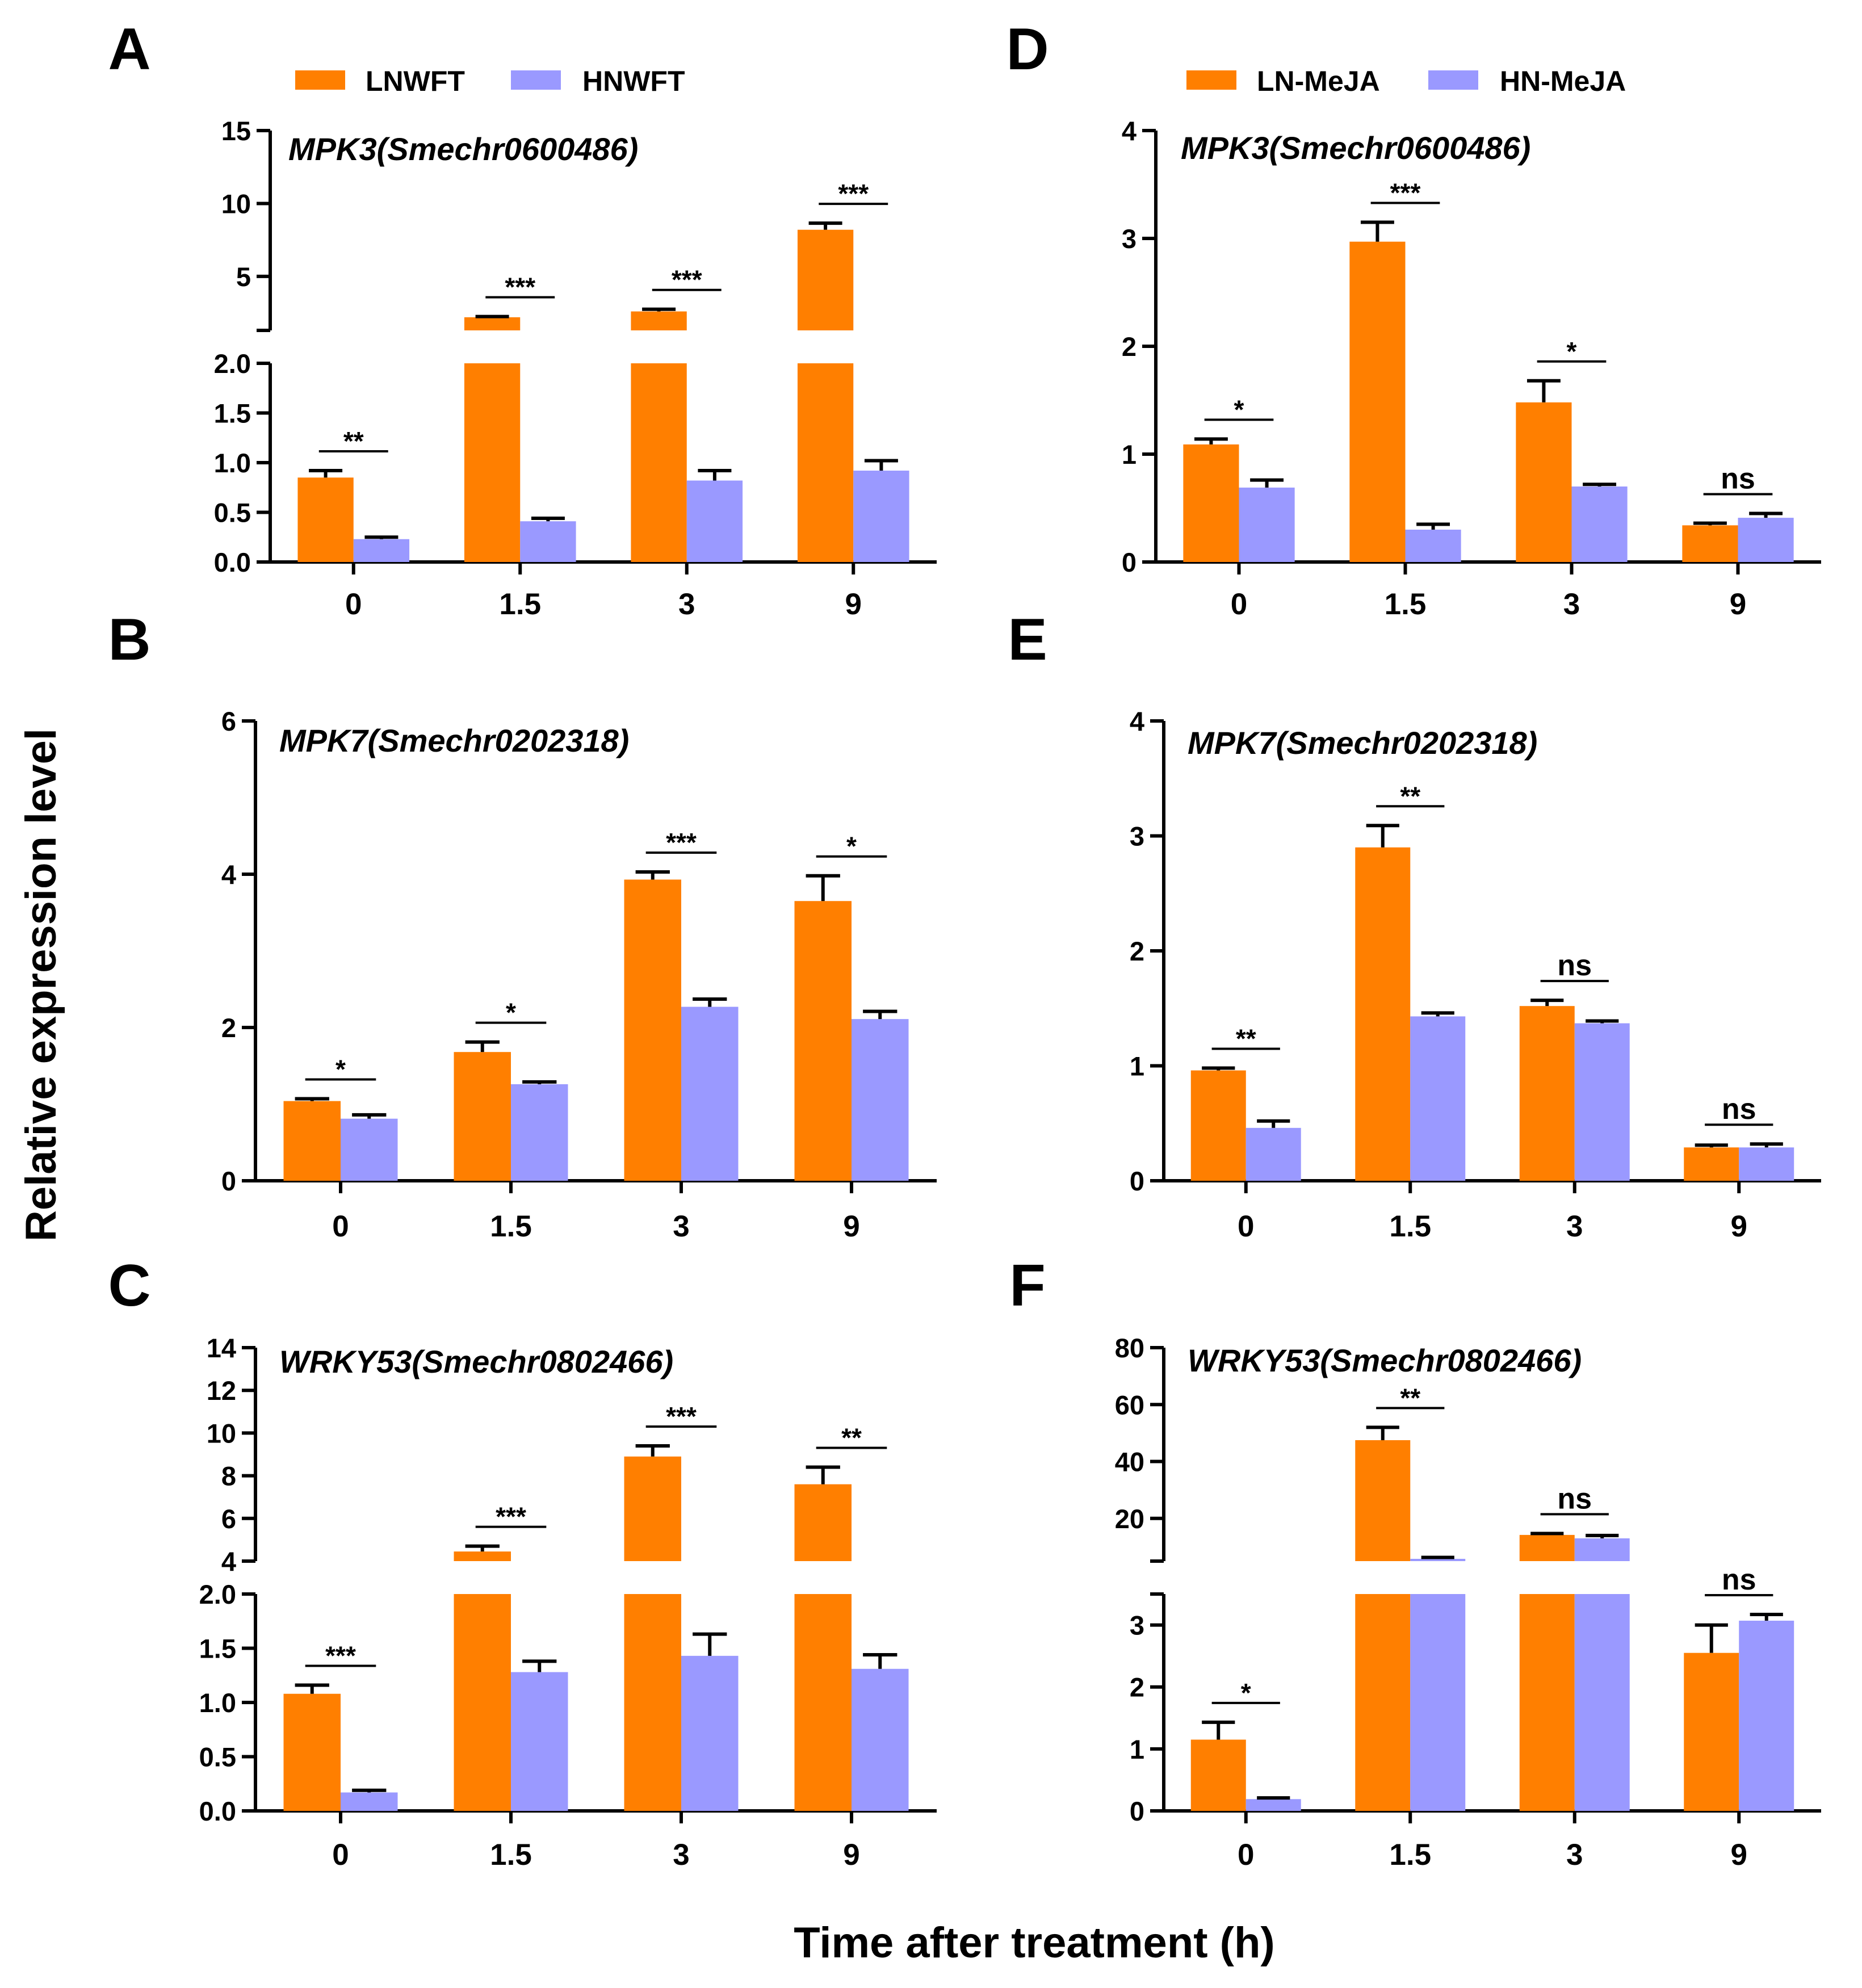  Describe the element at coordinates (522, 925) in the screenshot. I see `panel-b: B MPK7(Smechr0202318) 0 2 4 6 0 * 1.5 * 3 *** 9 *` at that location.